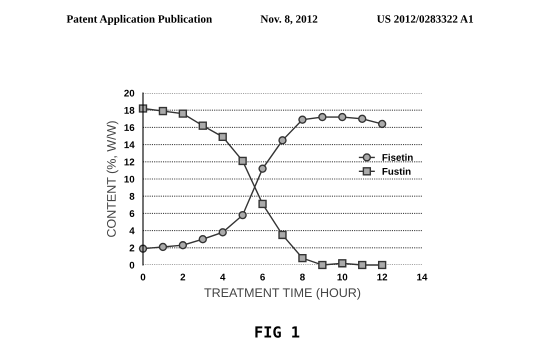  I want to click on y-tick-label: 16, so click(129, 128).